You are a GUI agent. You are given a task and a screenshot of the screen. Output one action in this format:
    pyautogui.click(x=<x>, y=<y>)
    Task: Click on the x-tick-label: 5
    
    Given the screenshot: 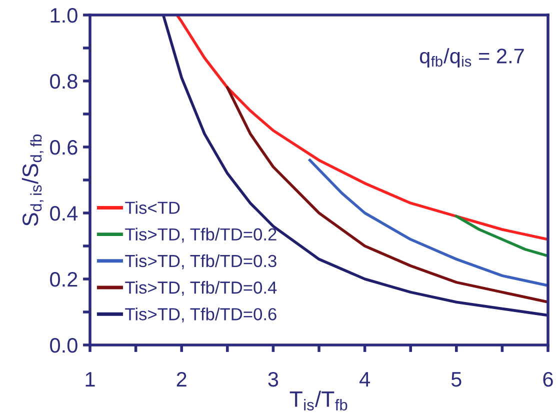 What is the action you would take?
    pyautogui.click(x=456, y=379)
    